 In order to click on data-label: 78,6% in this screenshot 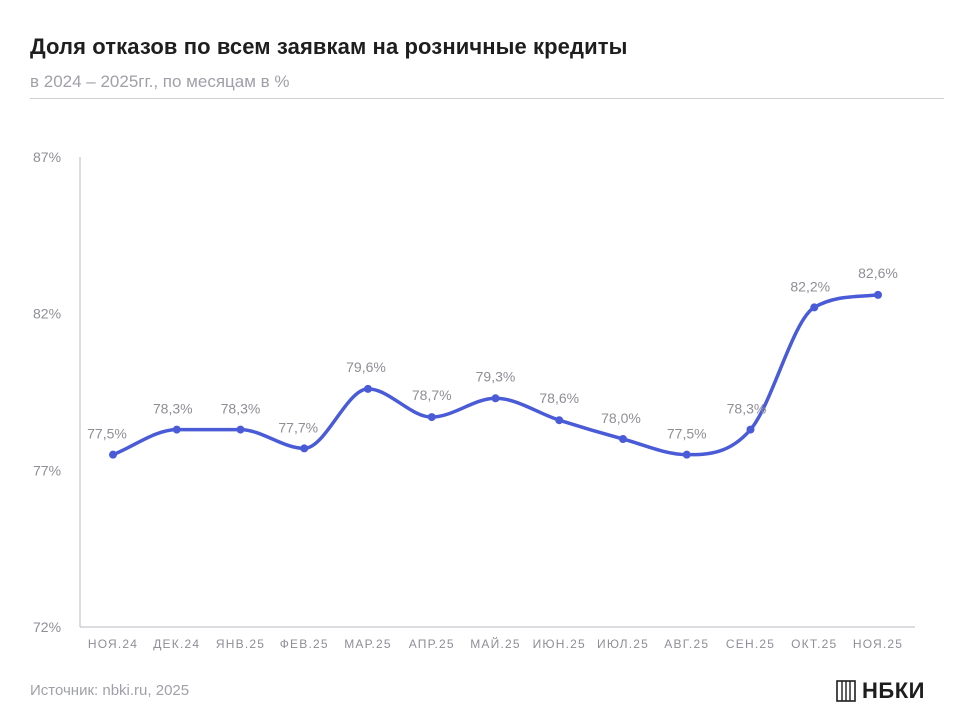, I will do `click(559, 398)`.